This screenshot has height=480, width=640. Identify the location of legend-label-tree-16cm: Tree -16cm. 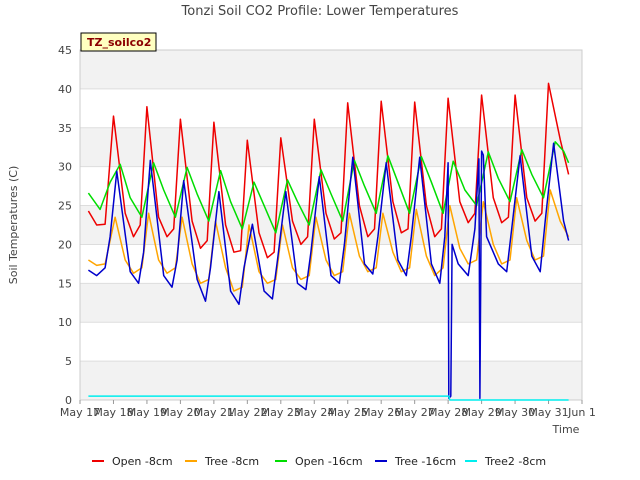
(425, 461).